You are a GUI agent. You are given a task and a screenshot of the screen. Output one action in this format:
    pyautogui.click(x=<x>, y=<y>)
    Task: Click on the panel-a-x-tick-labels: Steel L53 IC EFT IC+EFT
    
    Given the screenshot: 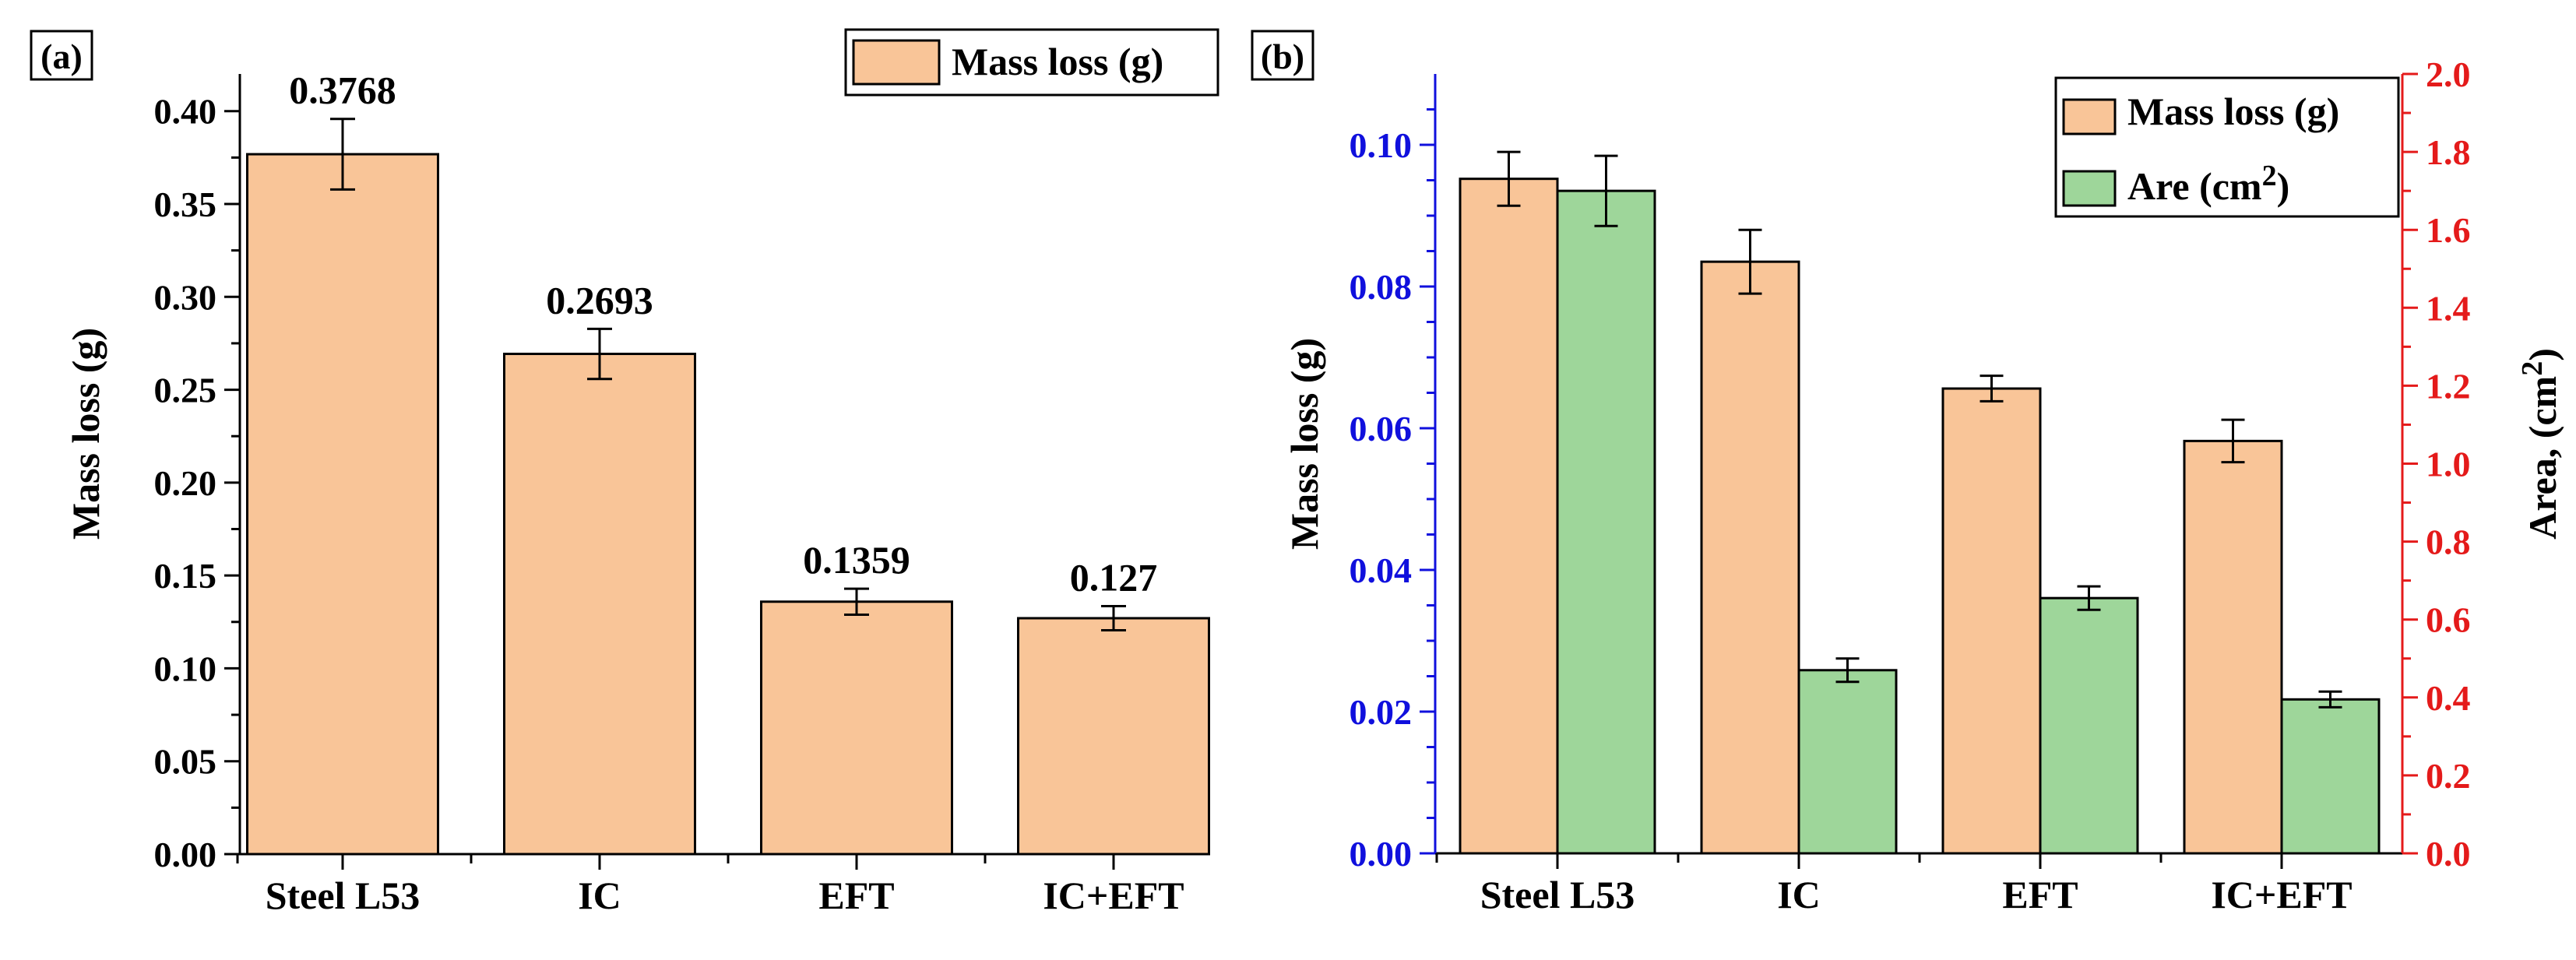 What is the action you would take?
    pyautogui.click(x=725, y=896)
    